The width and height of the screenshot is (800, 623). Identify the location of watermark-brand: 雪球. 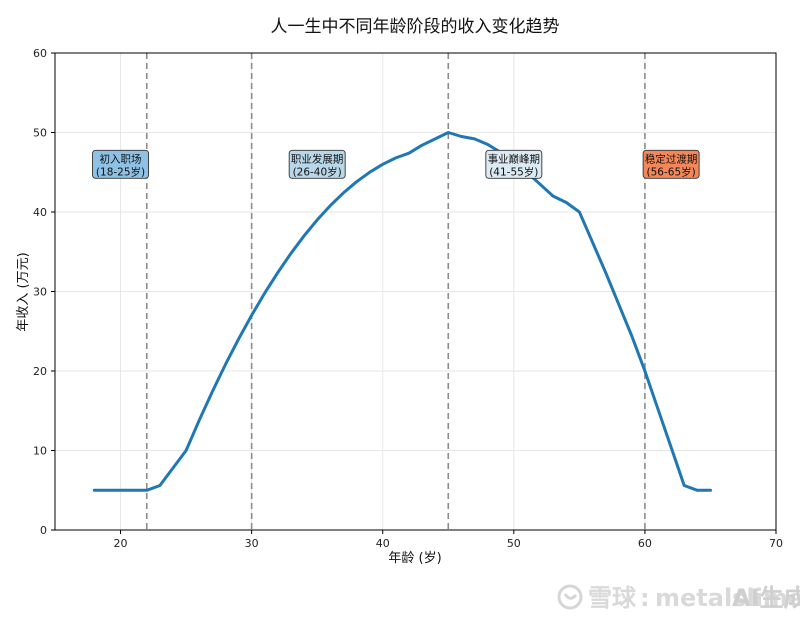
(612, 598).